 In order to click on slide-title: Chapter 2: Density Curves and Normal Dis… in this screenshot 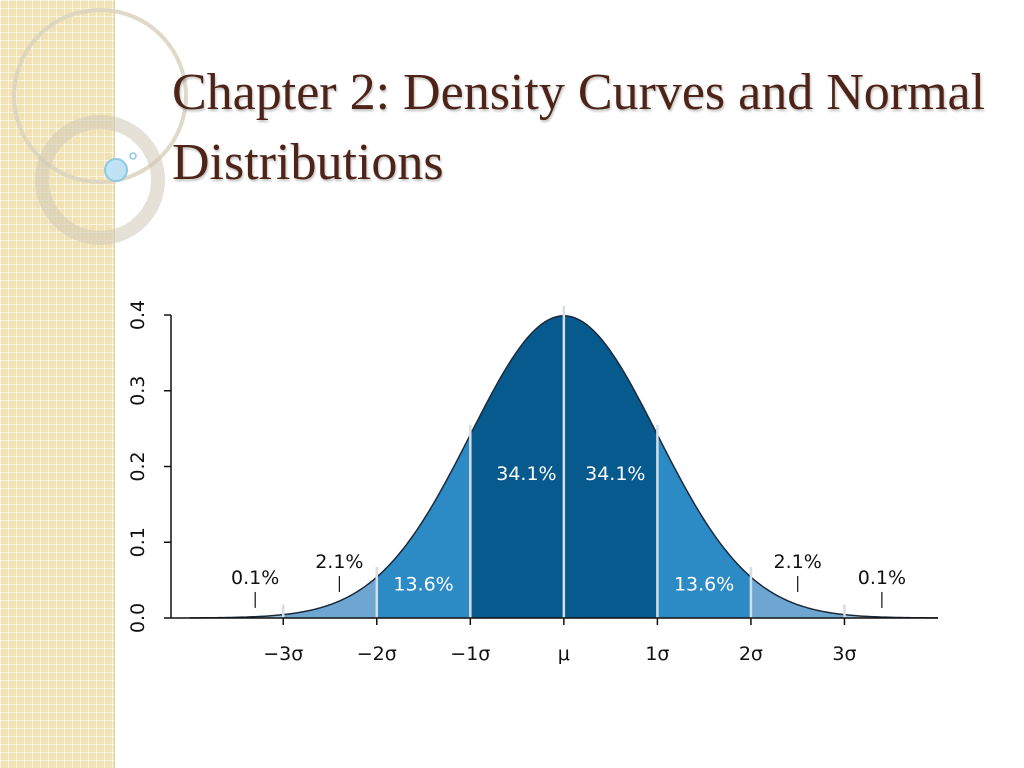, I will do `click(579, 127)`.